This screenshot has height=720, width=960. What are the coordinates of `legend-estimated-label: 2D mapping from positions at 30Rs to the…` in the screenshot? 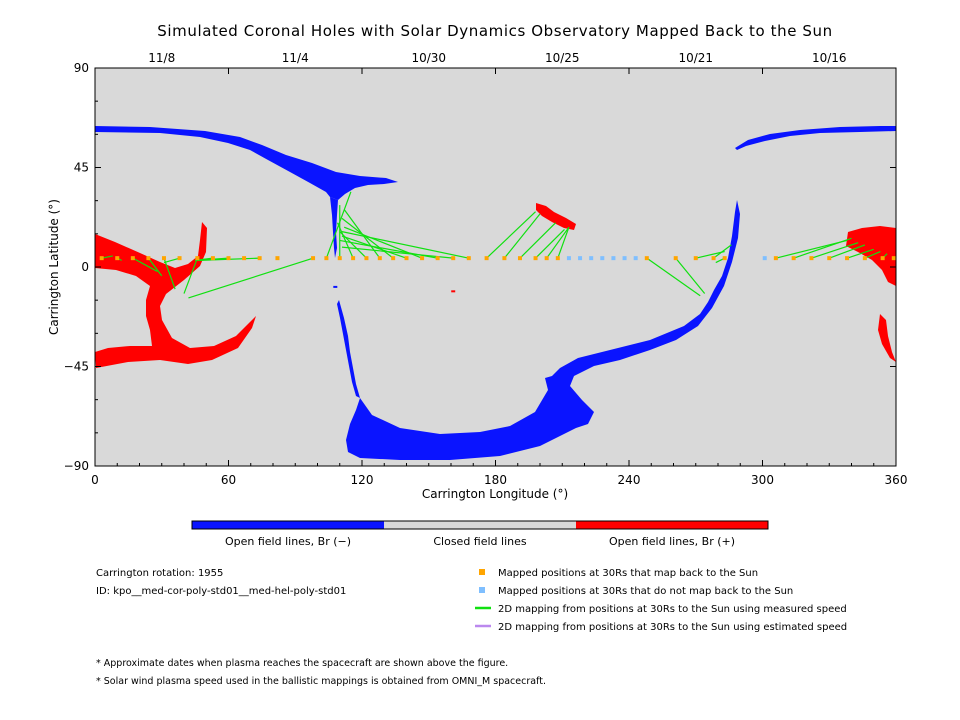 It's located at (672, 627).